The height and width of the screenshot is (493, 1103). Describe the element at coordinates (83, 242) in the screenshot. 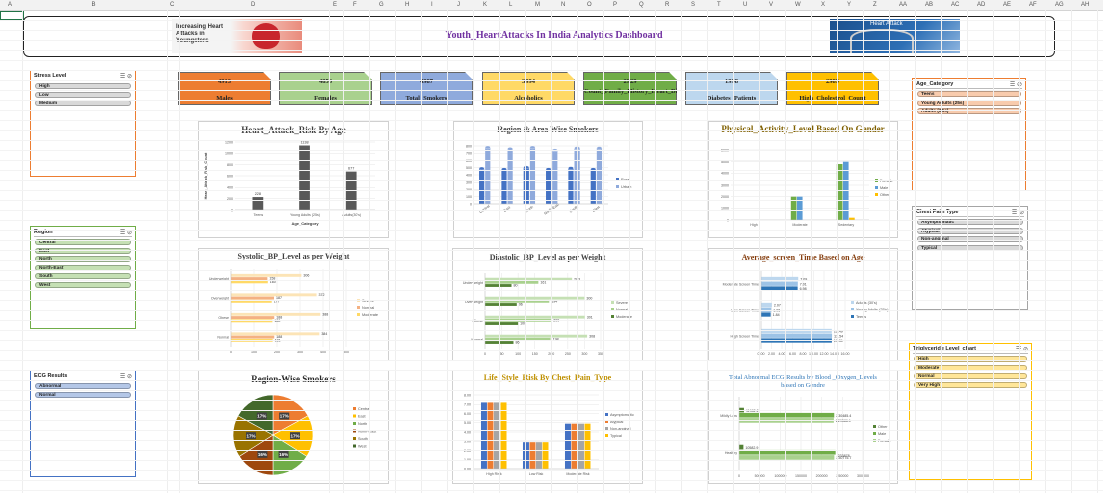

I see `slicer-item: Central` at that location.